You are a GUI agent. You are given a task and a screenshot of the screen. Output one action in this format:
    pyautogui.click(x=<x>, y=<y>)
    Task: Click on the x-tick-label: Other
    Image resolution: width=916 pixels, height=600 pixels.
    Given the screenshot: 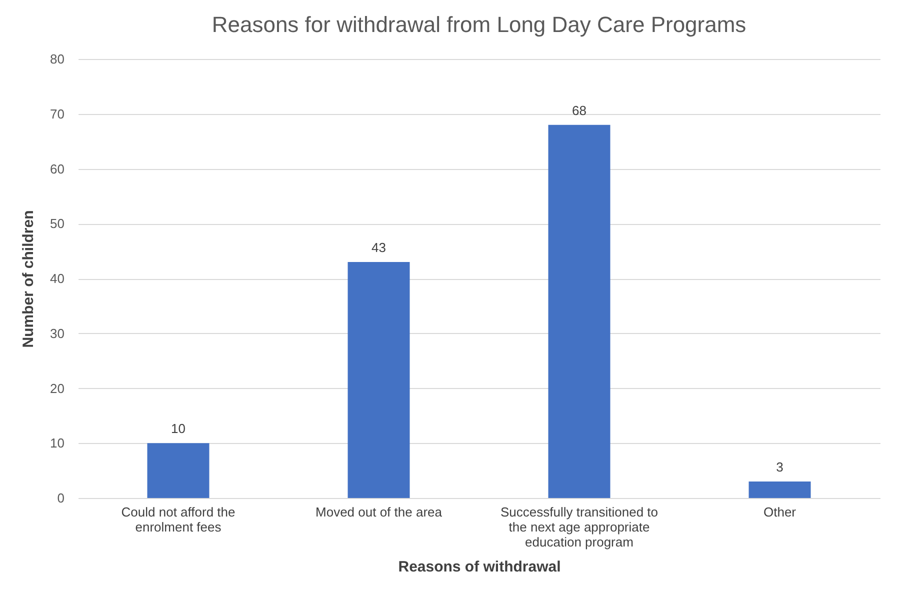 What is the action you would take?
    pyautogui.click(x=780, y=512)
    